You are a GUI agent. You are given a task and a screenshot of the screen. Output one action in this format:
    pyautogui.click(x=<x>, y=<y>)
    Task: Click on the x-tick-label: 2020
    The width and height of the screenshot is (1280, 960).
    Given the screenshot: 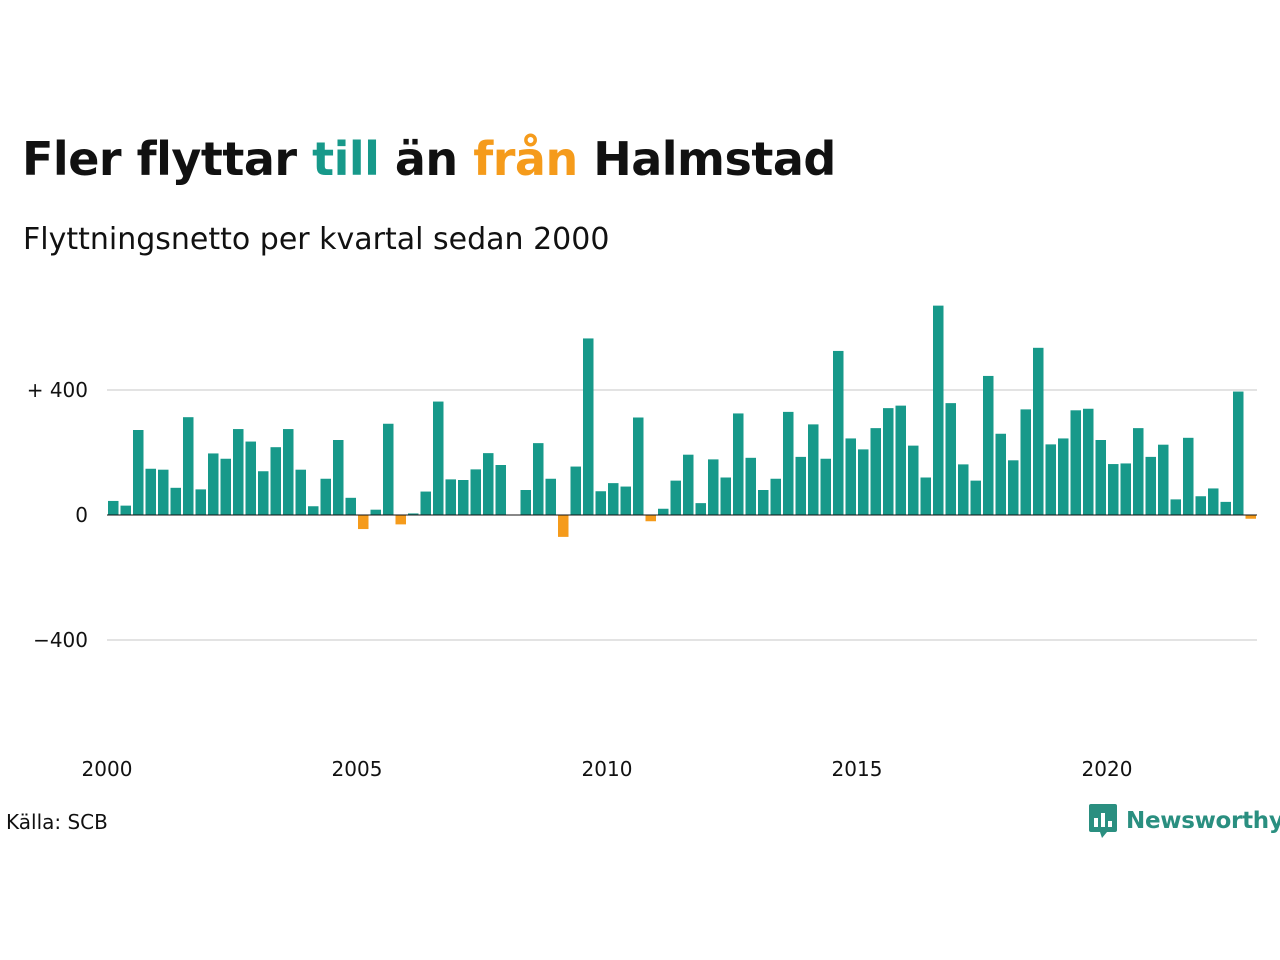 What is the action you would take?
    pyautogui.click(x=1107, y=769)
    